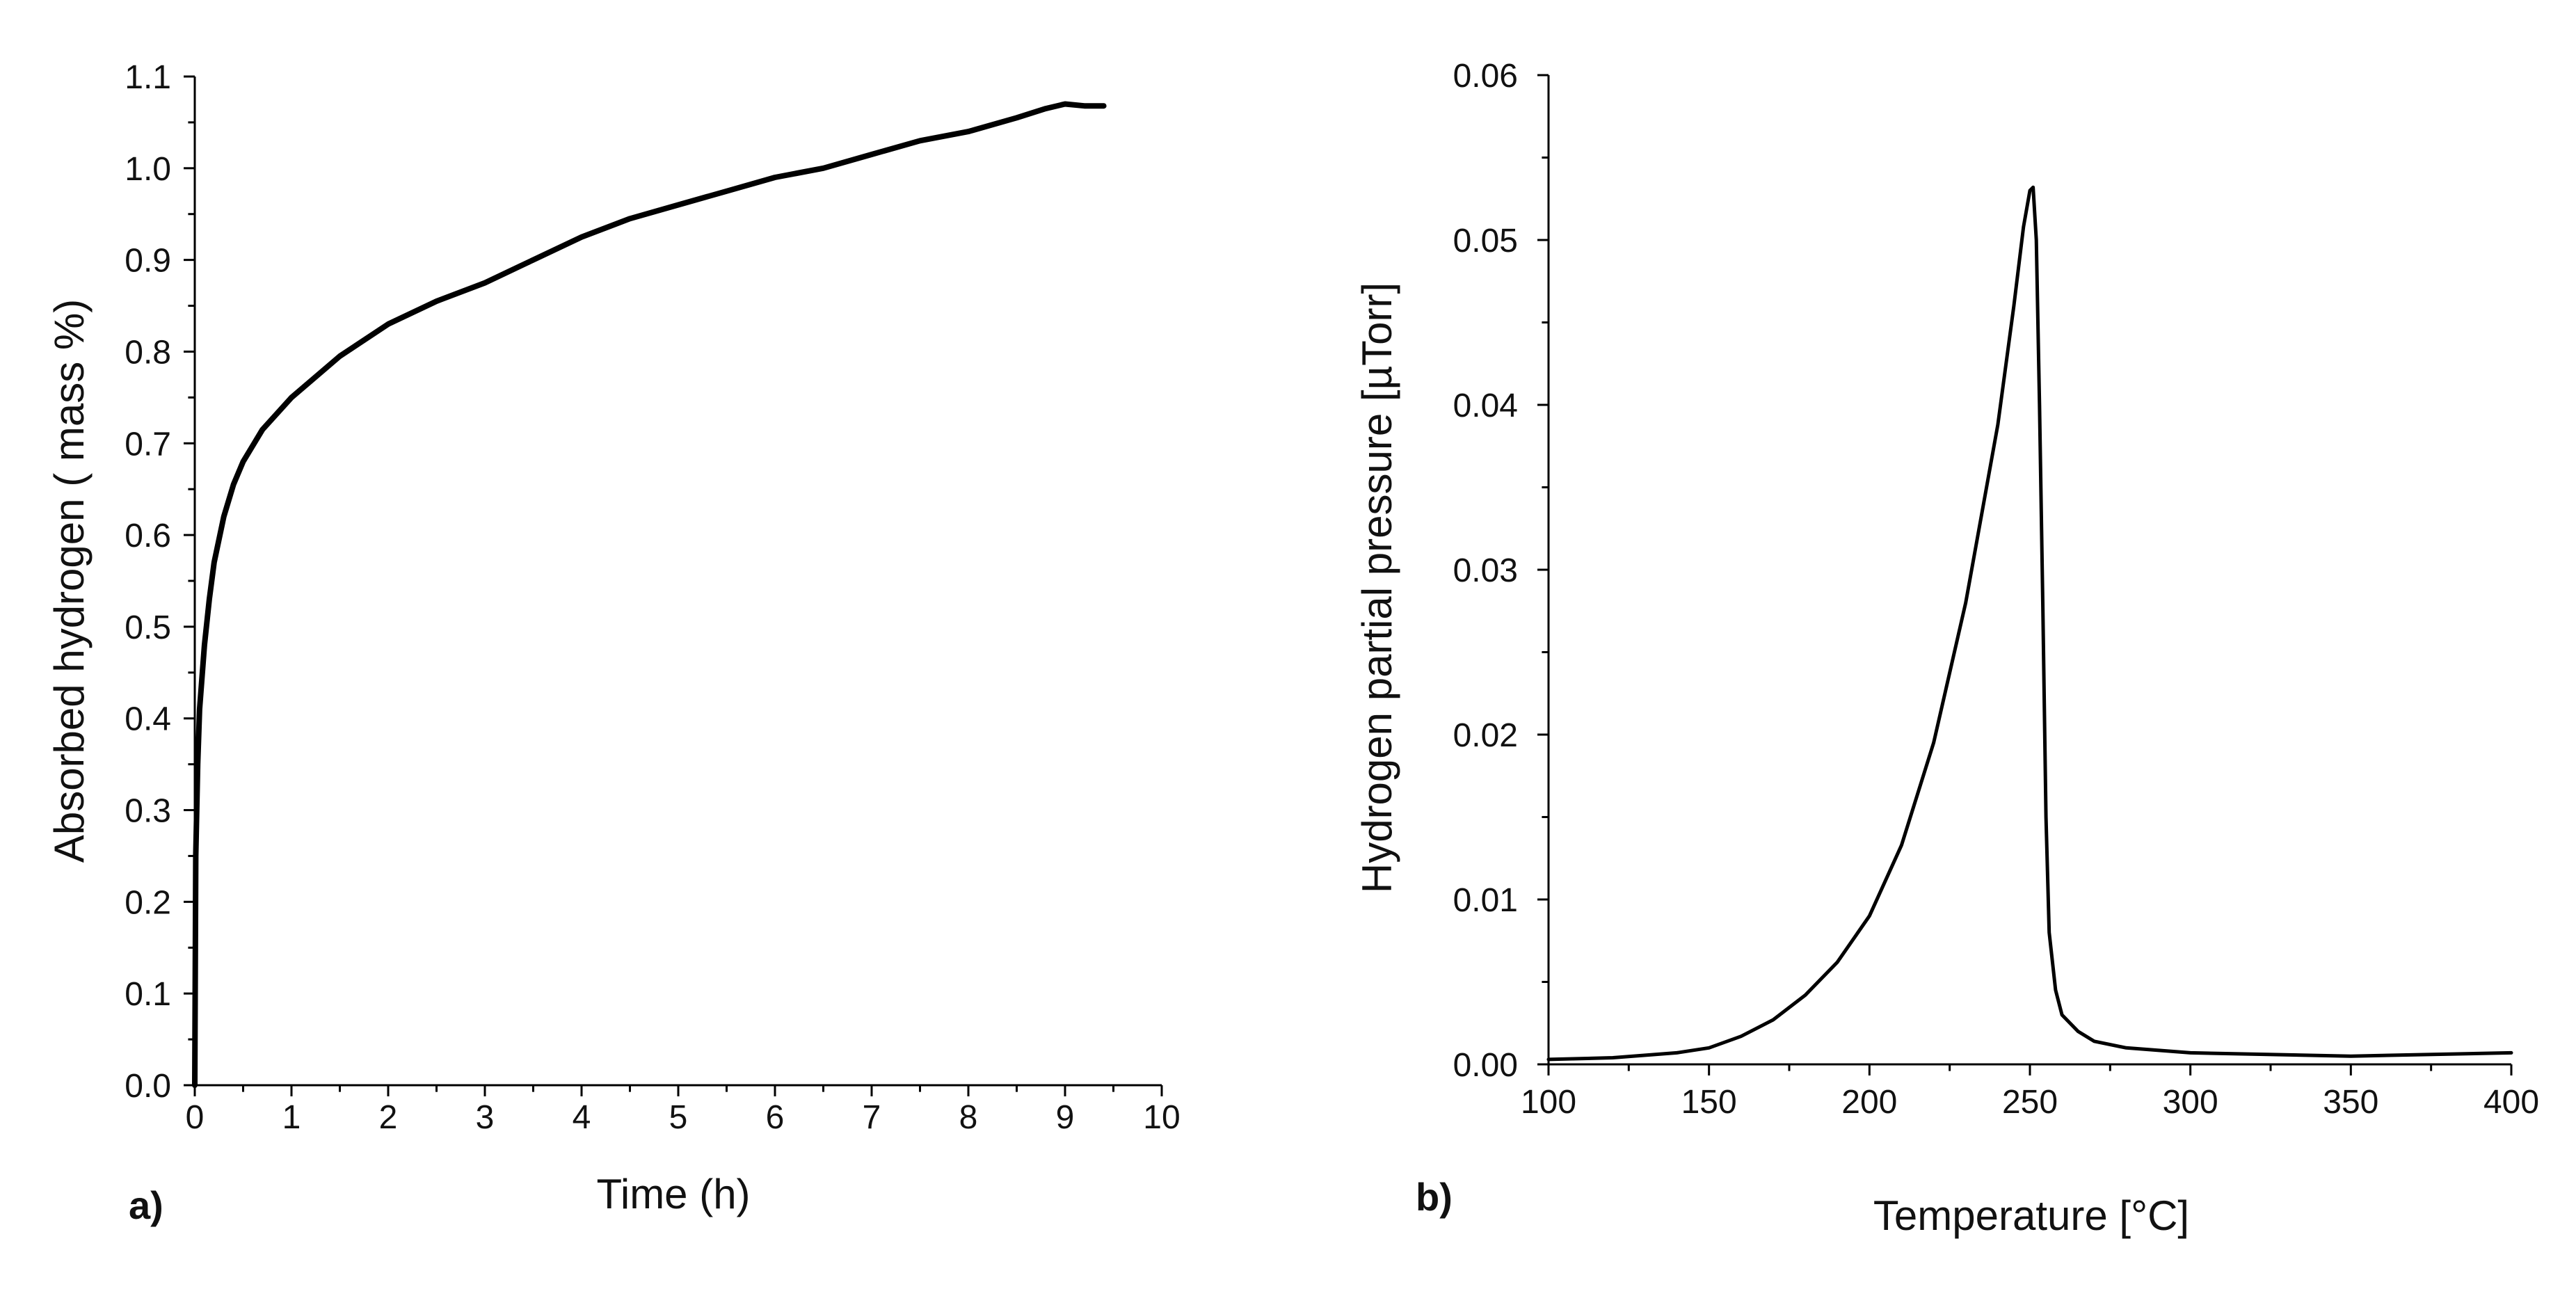 The width and height of the screenshot is (2576, 1296). What do you see at coordinates (1485, 405) in the screenshot?
I see `panel-b-y-tick-label: 0.04` at bounding box center [1485, 405].